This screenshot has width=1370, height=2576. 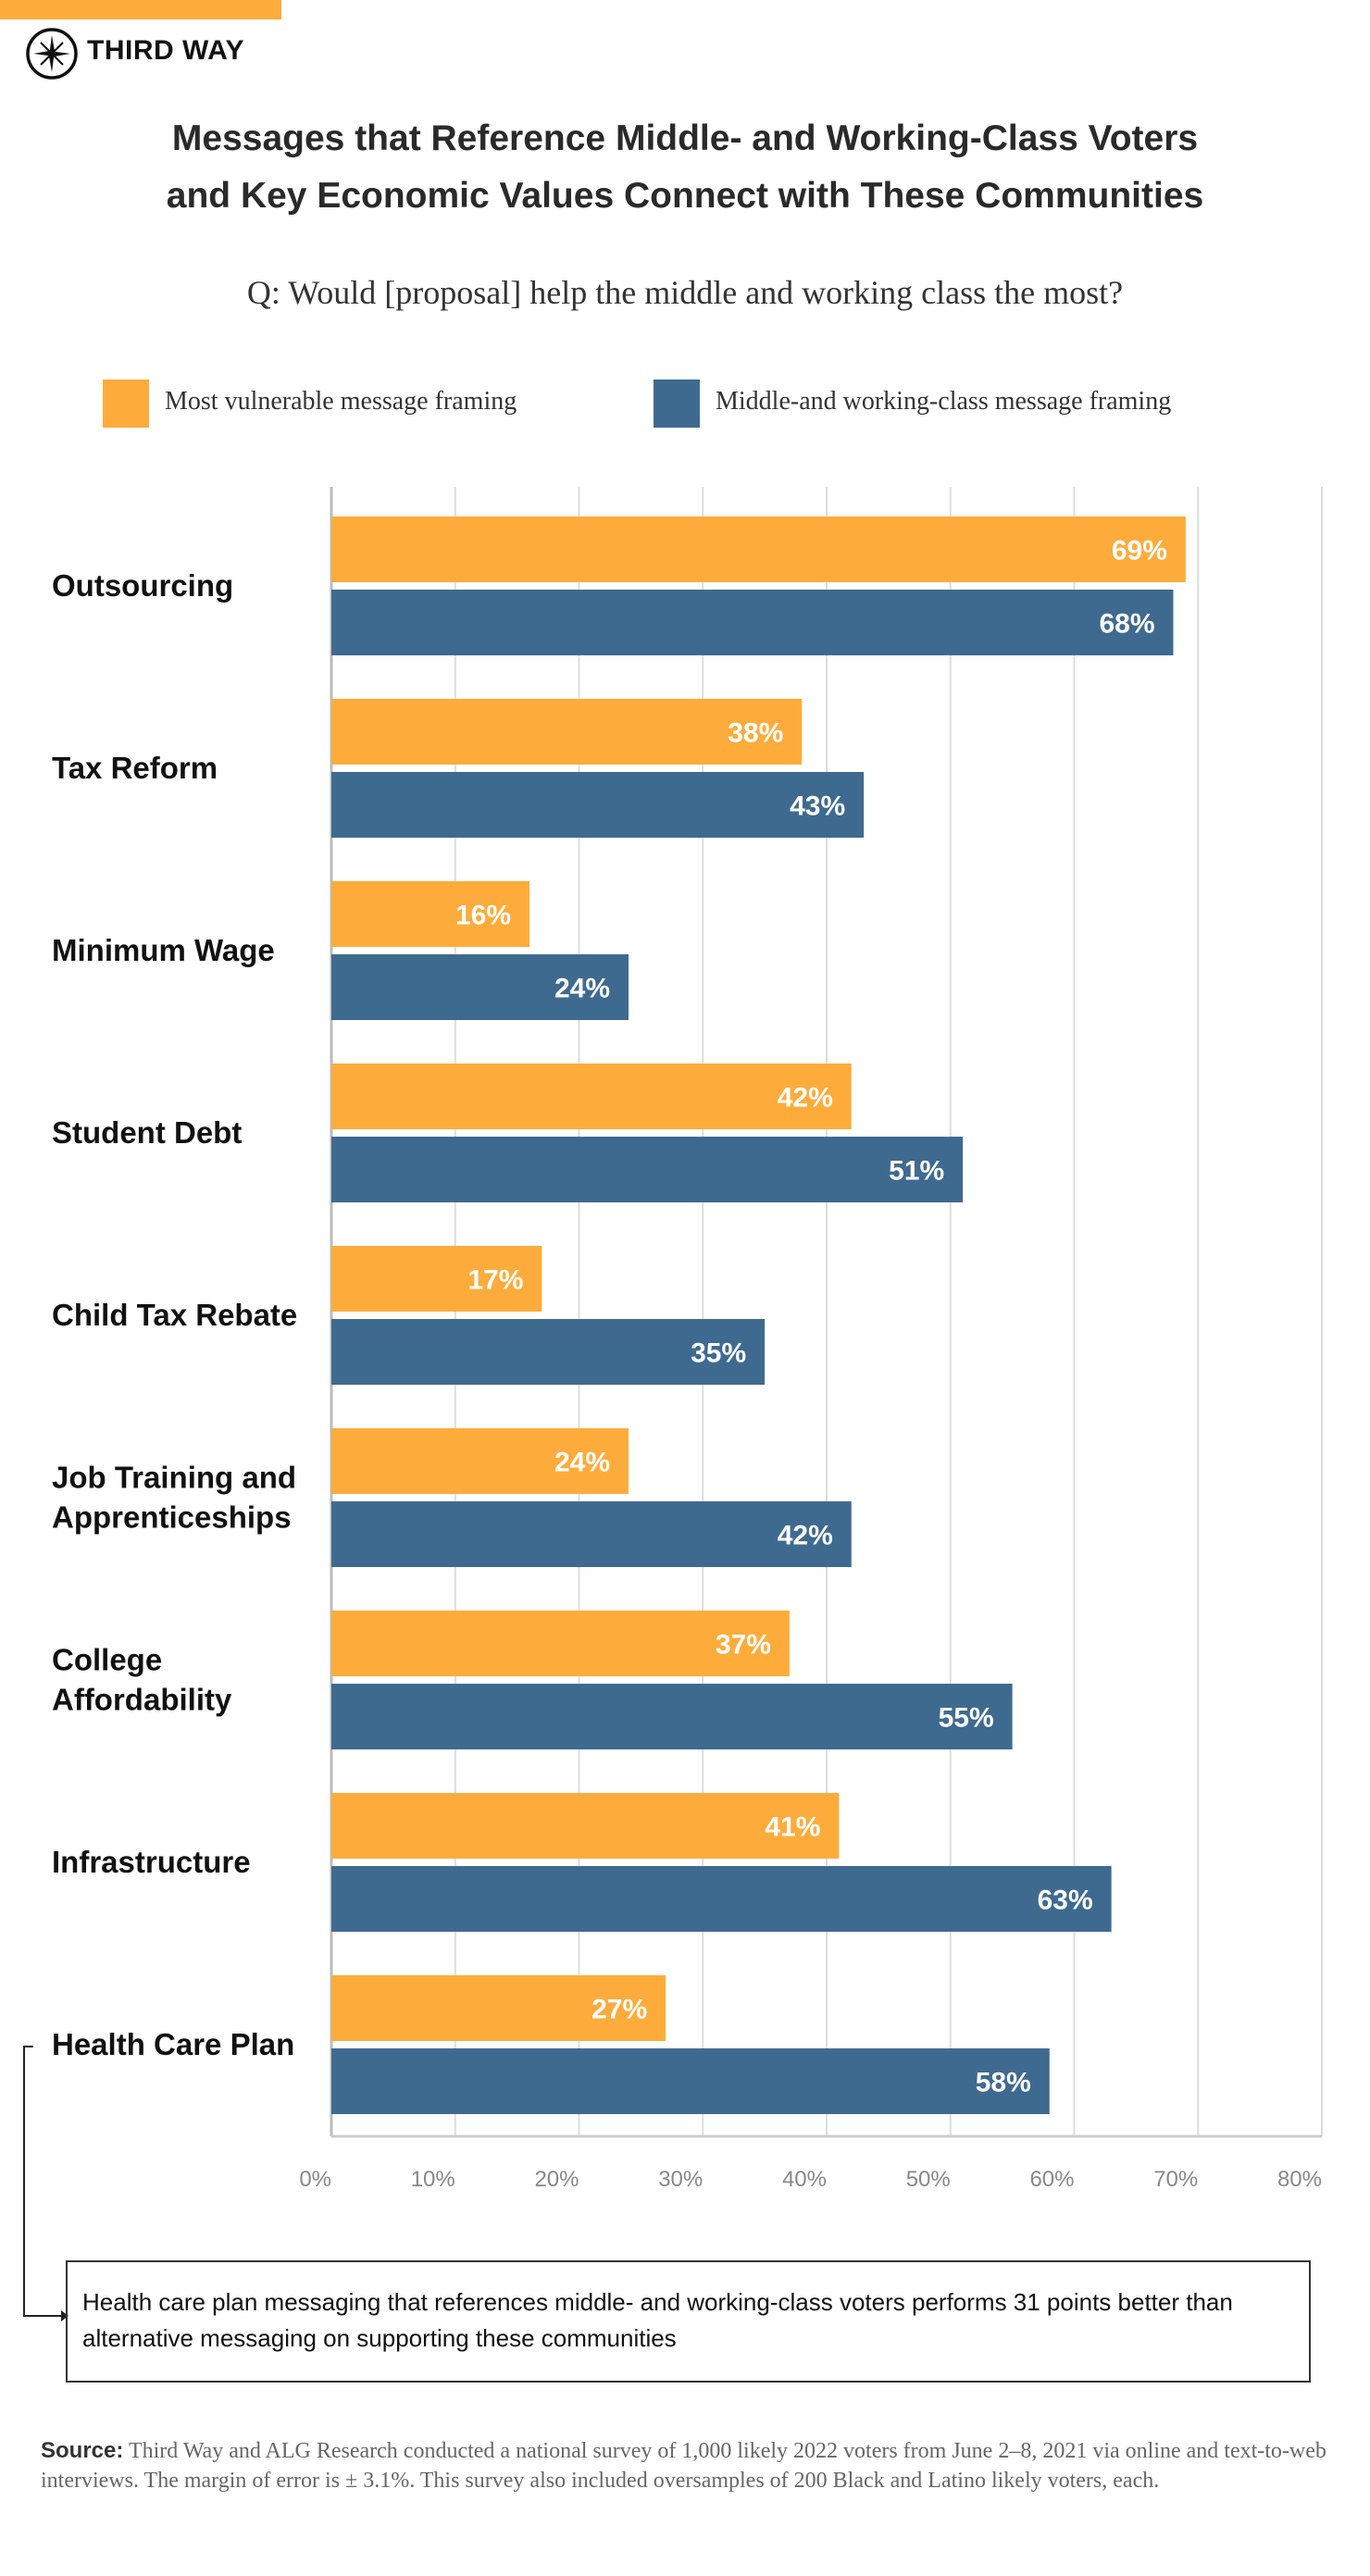 What do you see at coordinates (172, 1517) in the screenshot?
I see `category-label: Apprenticeships` at bounding box center [172, 1517].